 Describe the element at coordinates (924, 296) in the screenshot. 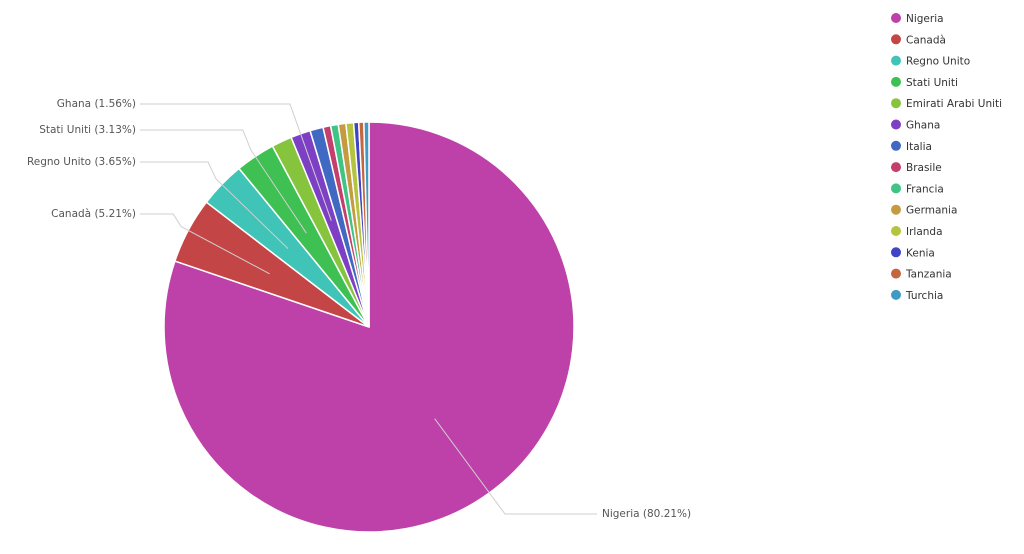

I see `legend-label-turchia: Turchia` at that location.